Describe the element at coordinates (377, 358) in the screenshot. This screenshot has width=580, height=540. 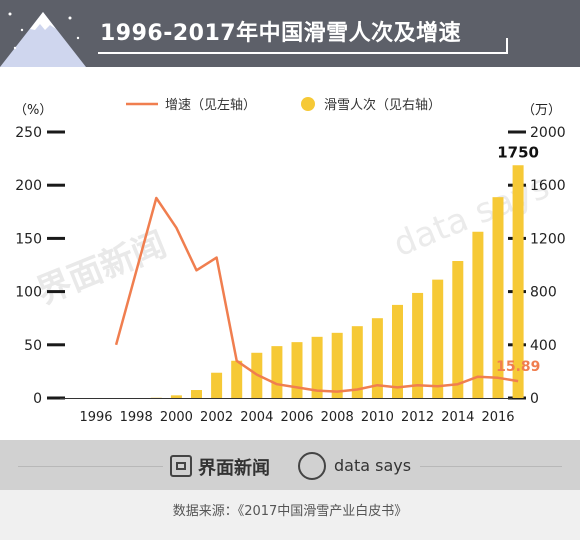
I see `bar-2010` at that location.